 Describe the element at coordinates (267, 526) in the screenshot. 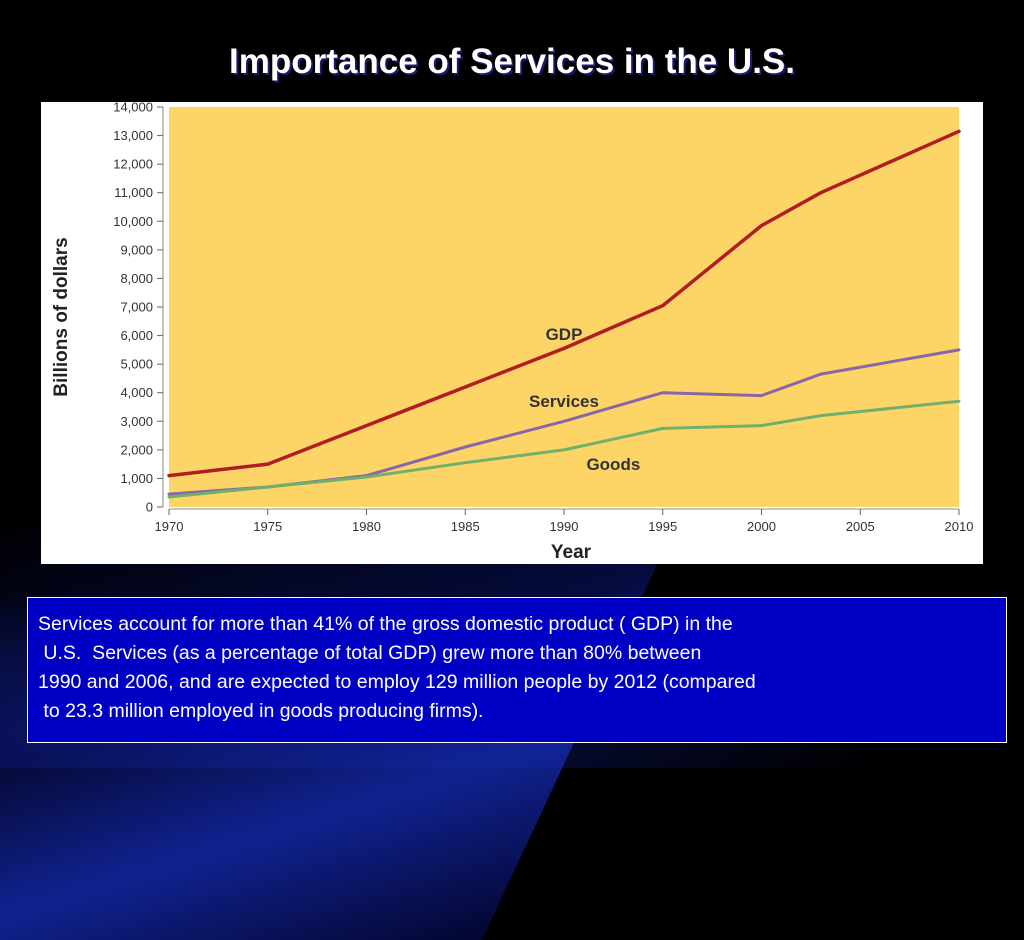

I see `x-tick-label: 1975` at that location.